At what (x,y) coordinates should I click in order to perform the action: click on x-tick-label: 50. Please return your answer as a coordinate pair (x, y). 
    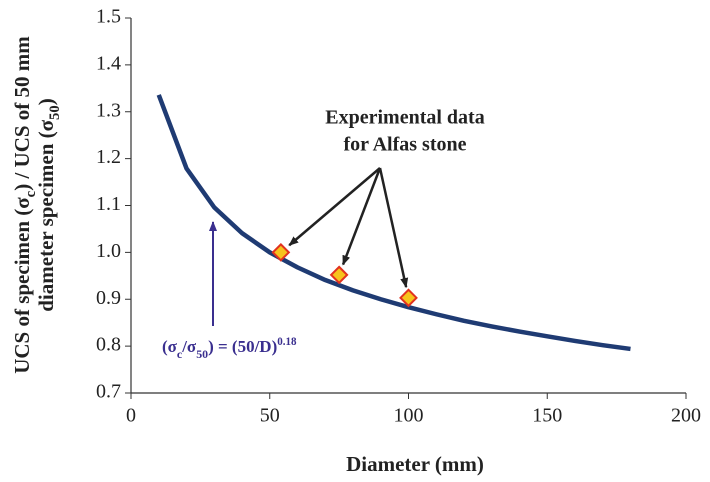
    Looking at the image, I should click on (270, 416).